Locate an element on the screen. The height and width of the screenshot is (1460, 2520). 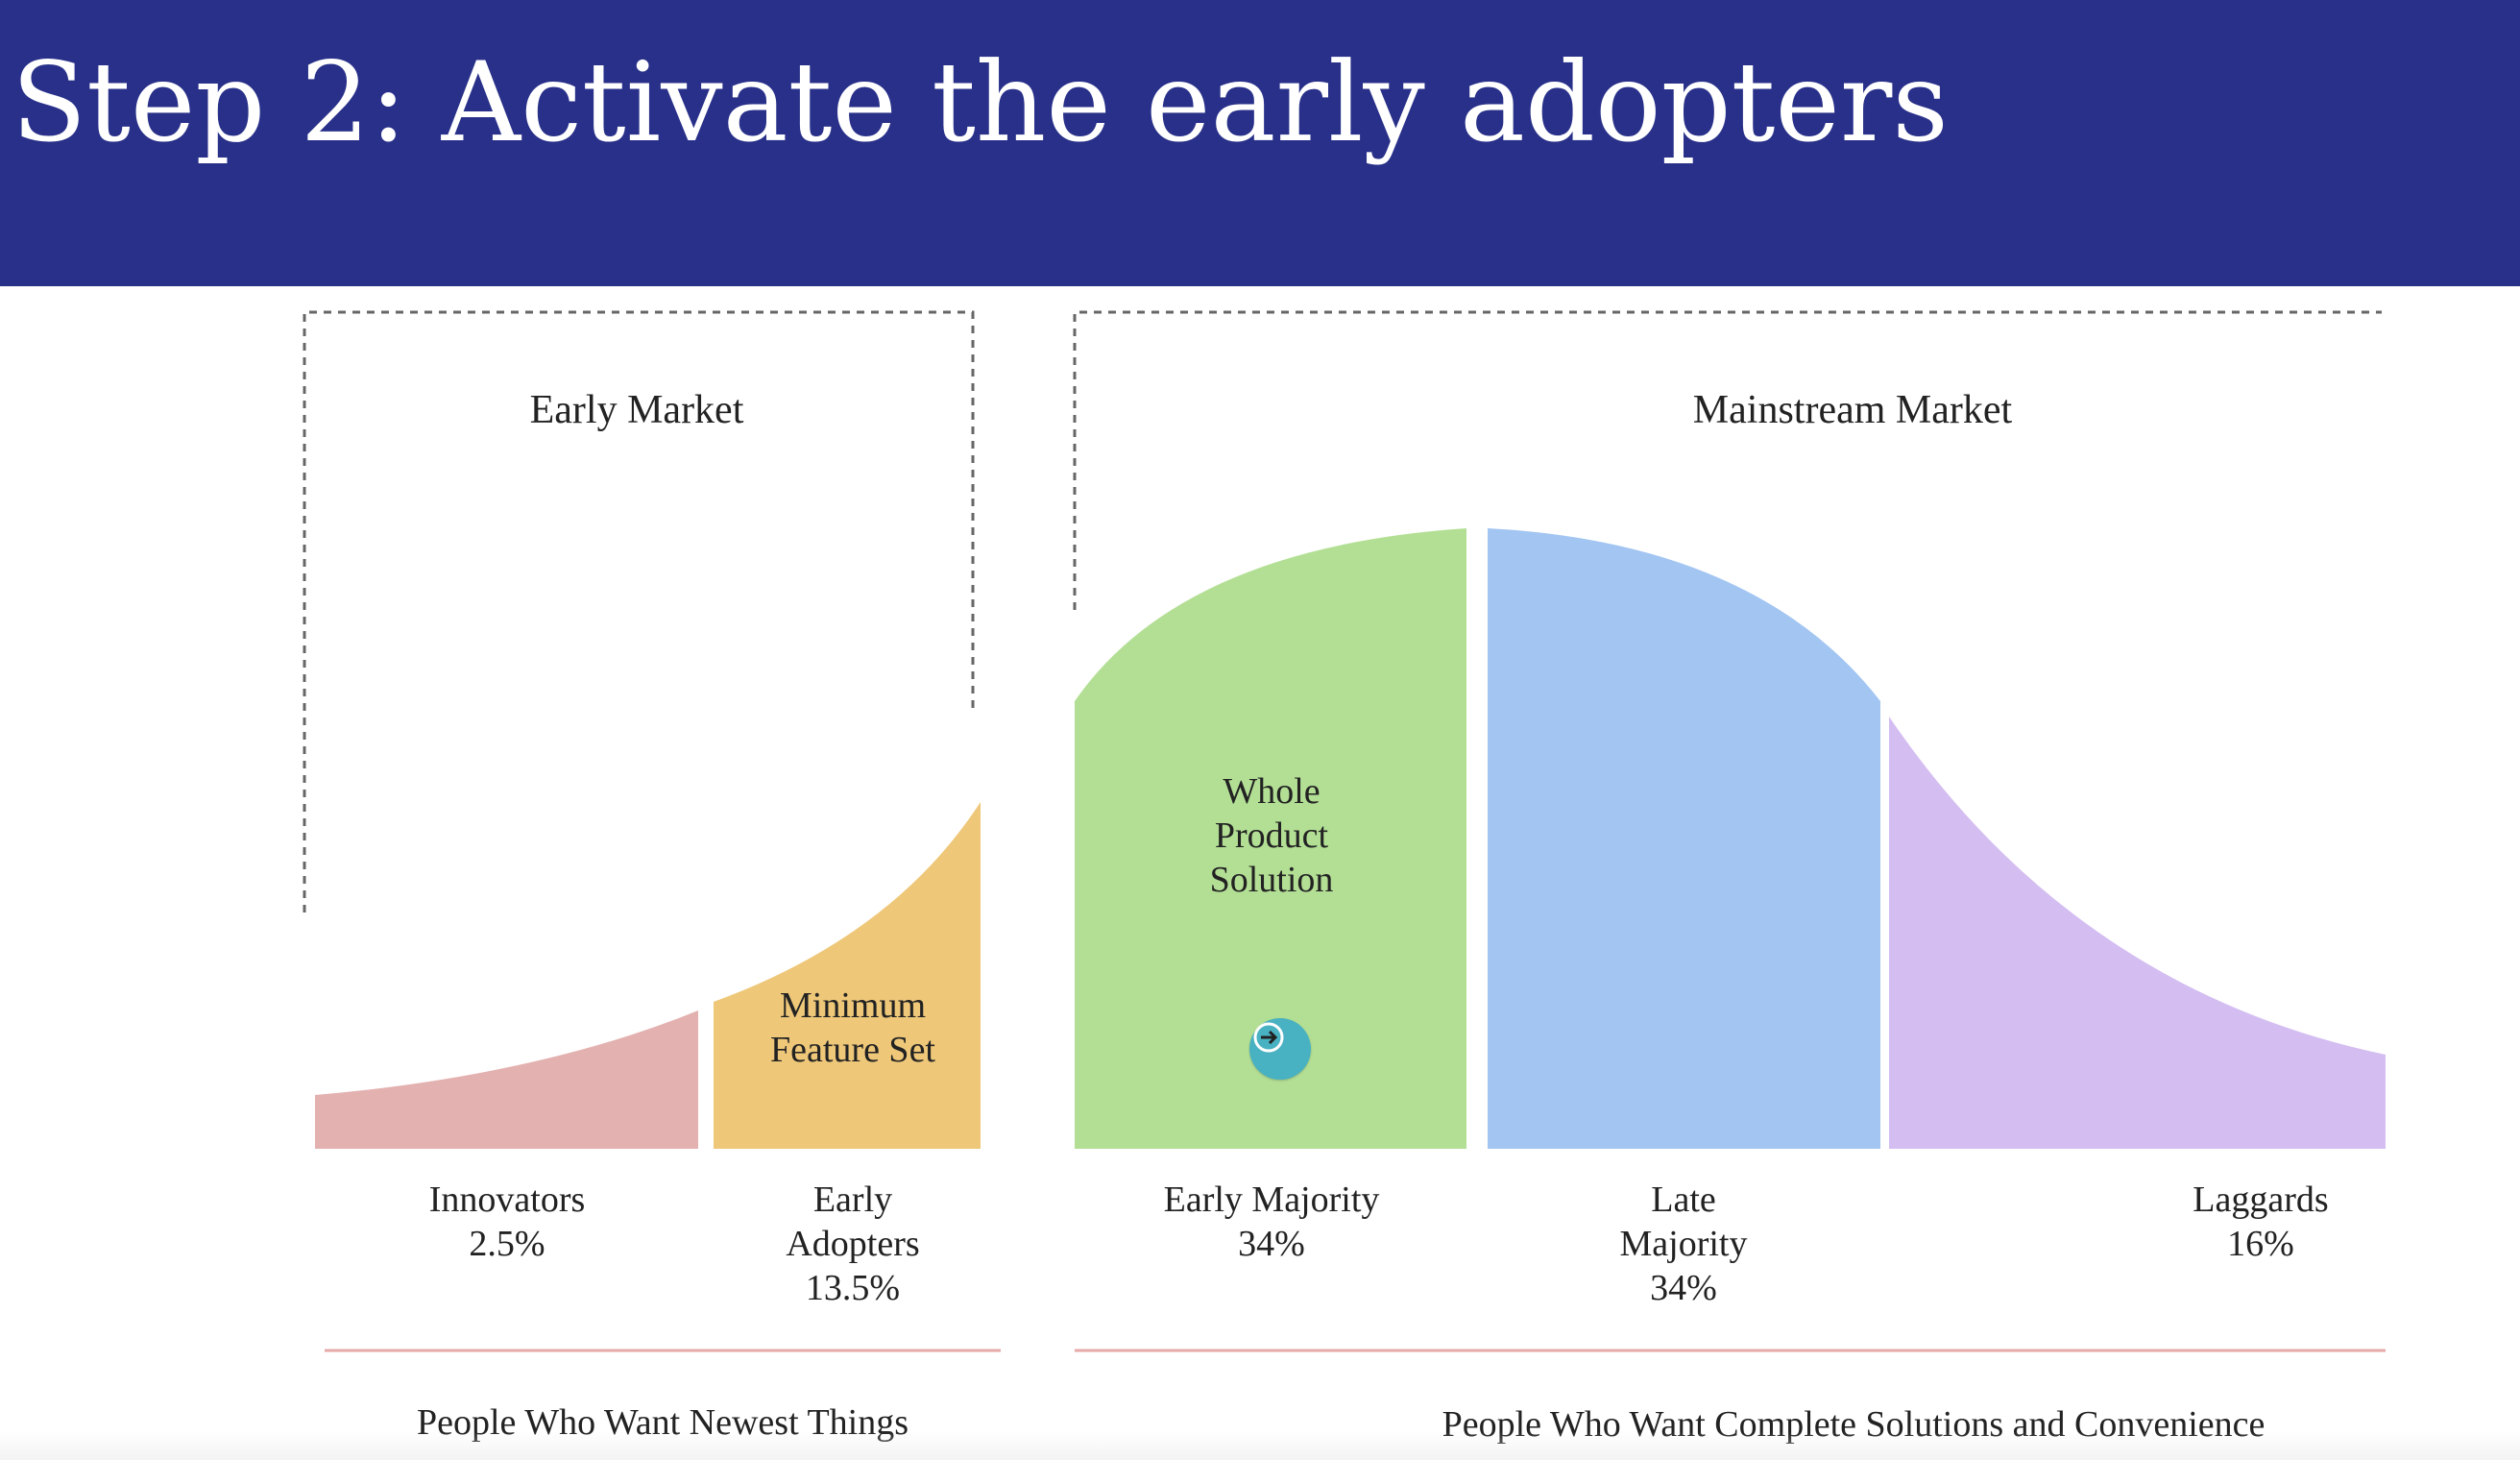
laggards-share: 16% is located at coordinates (2260, 1244).